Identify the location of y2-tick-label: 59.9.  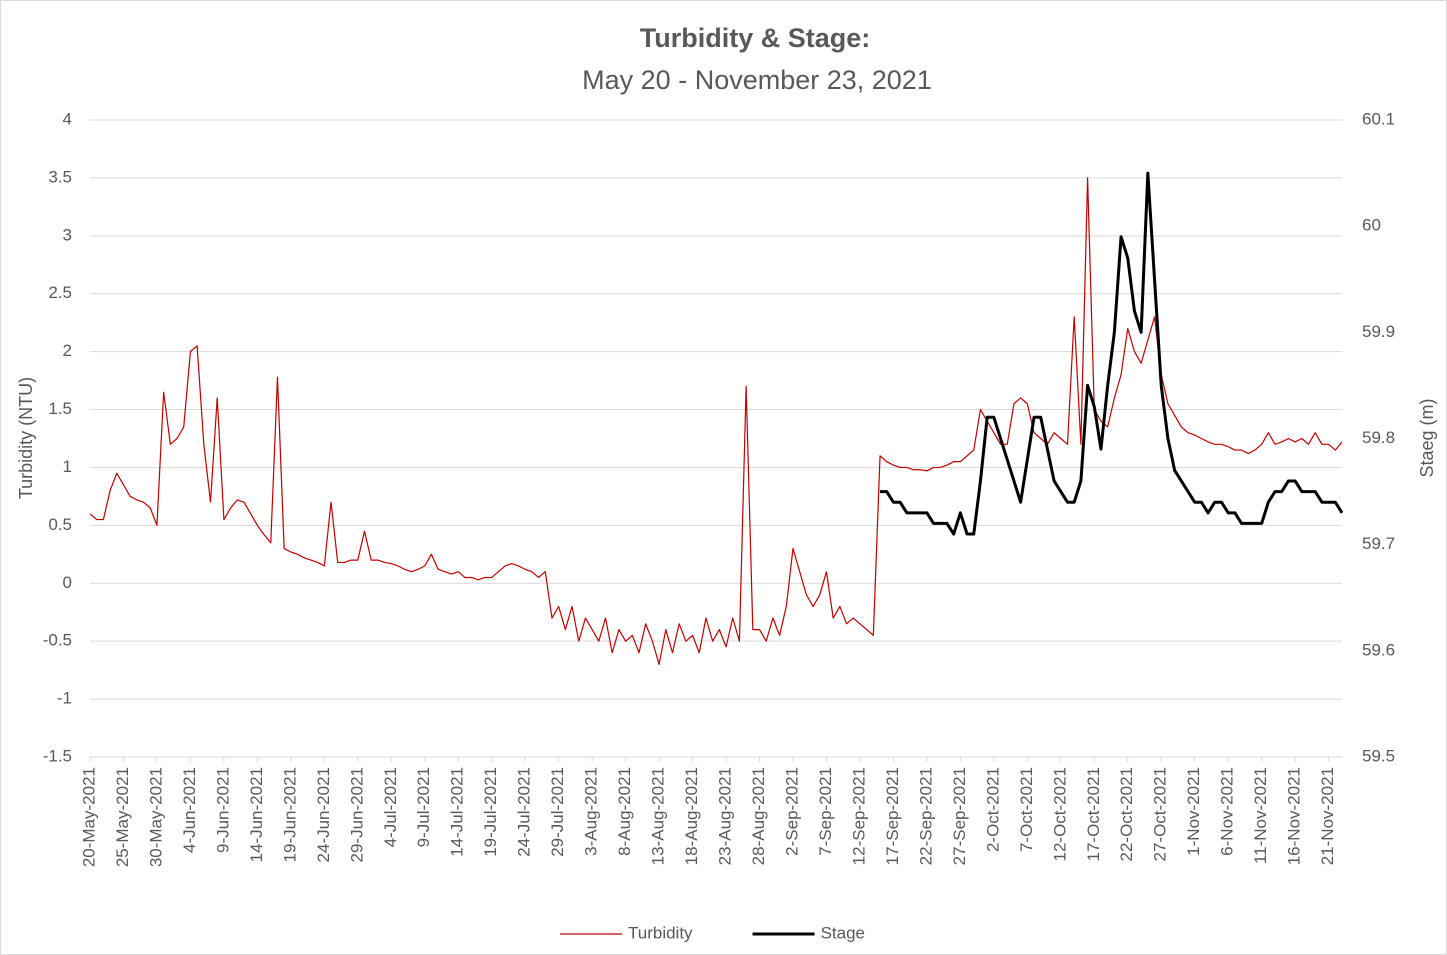
(1378, 331).